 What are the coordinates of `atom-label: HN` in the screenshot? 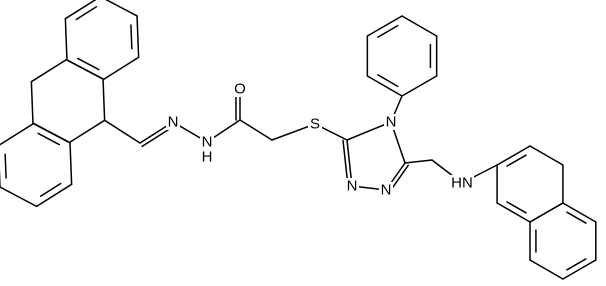 It's located at (462, 183).